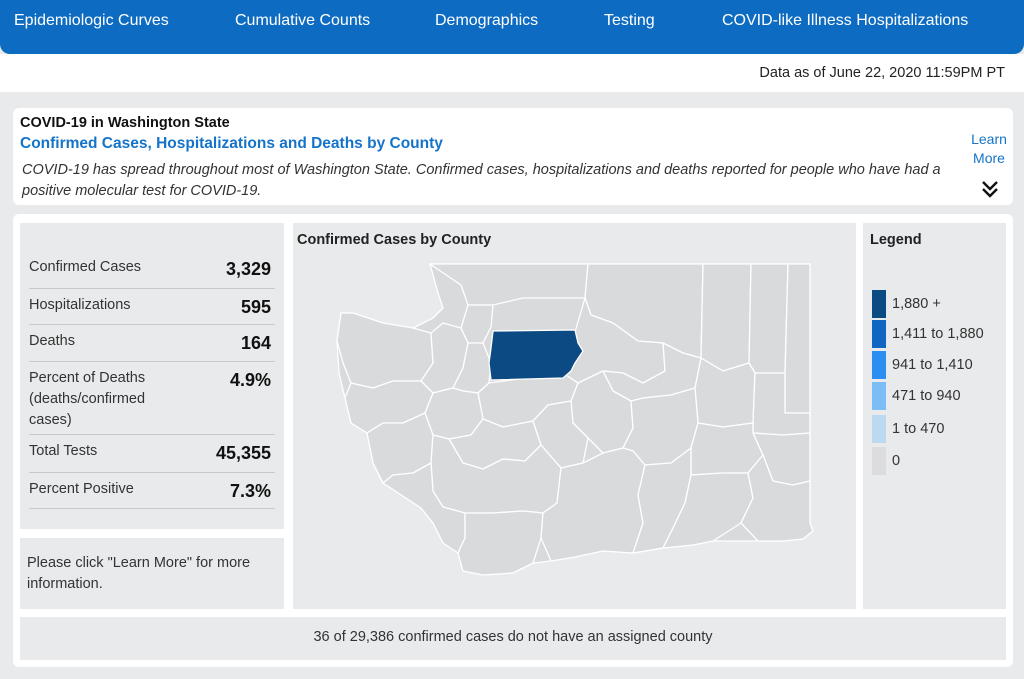  Describe the element at coordinates (91, 20) in the screenshot. I see `tab-epidemiologic-curves: Epidemiologic Curves` at that location.